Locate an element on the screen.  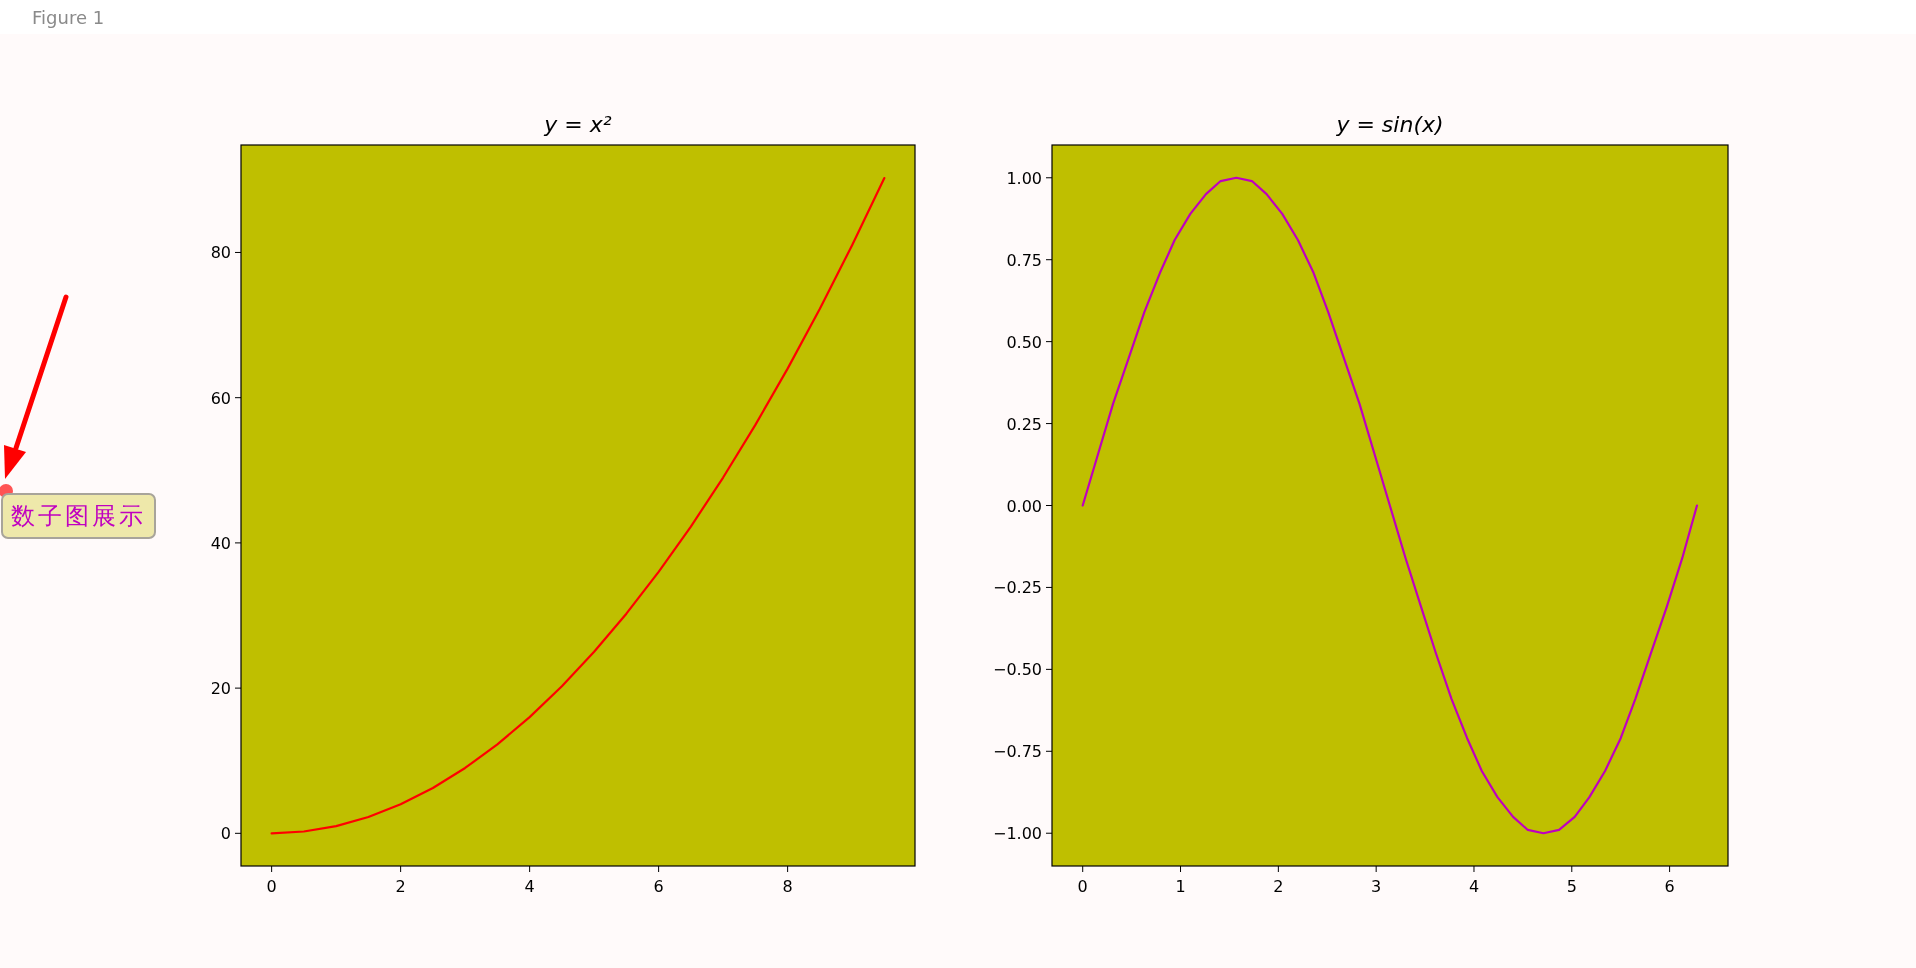
y-tick-label: 40 is located at coordinates (220, 543).